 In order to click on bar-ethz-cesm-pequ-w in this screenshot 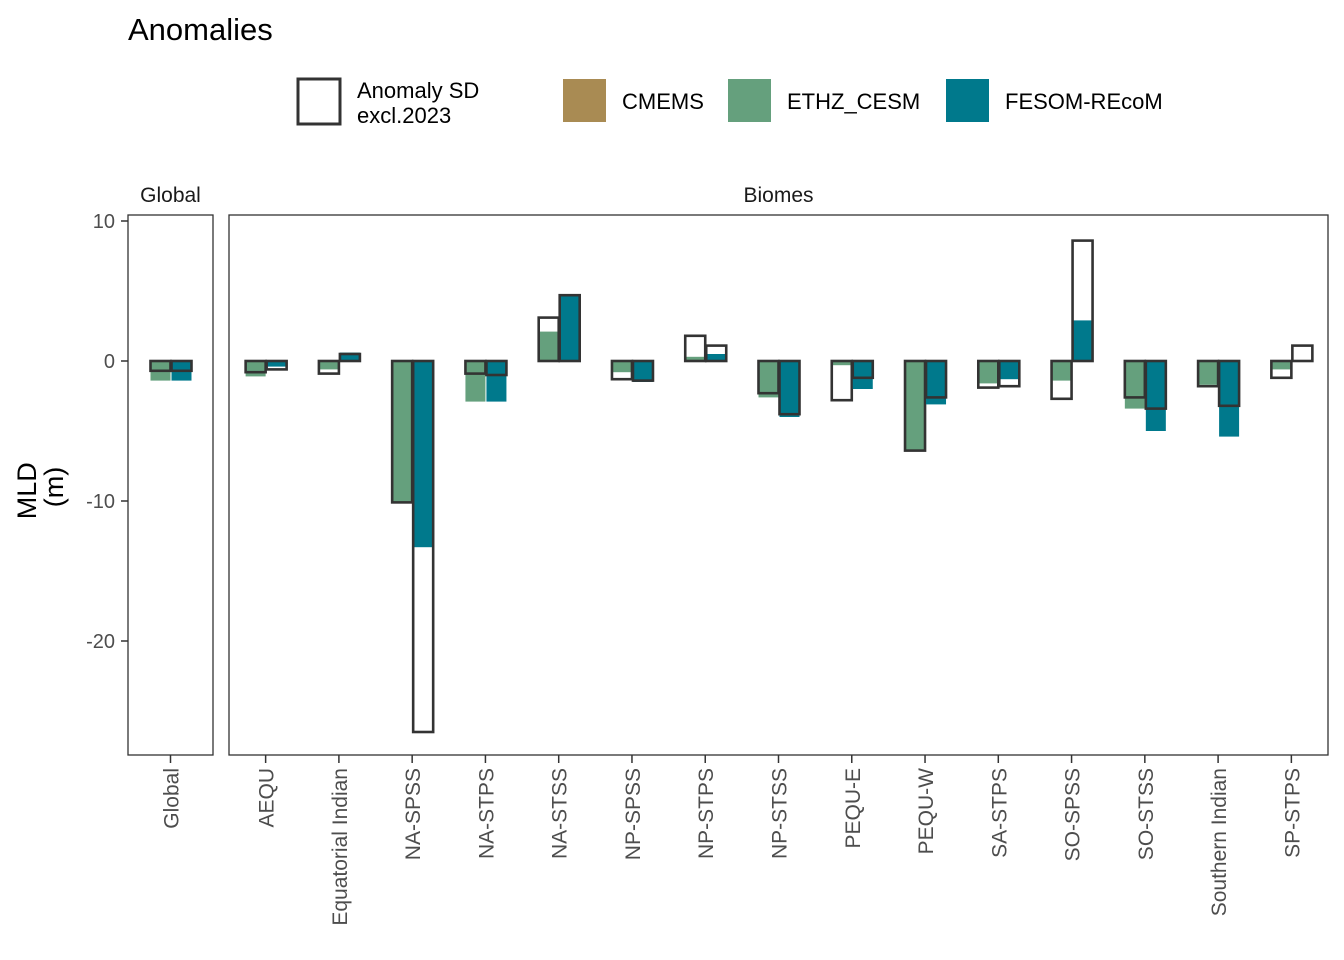, I will do `click(915, 406)`.